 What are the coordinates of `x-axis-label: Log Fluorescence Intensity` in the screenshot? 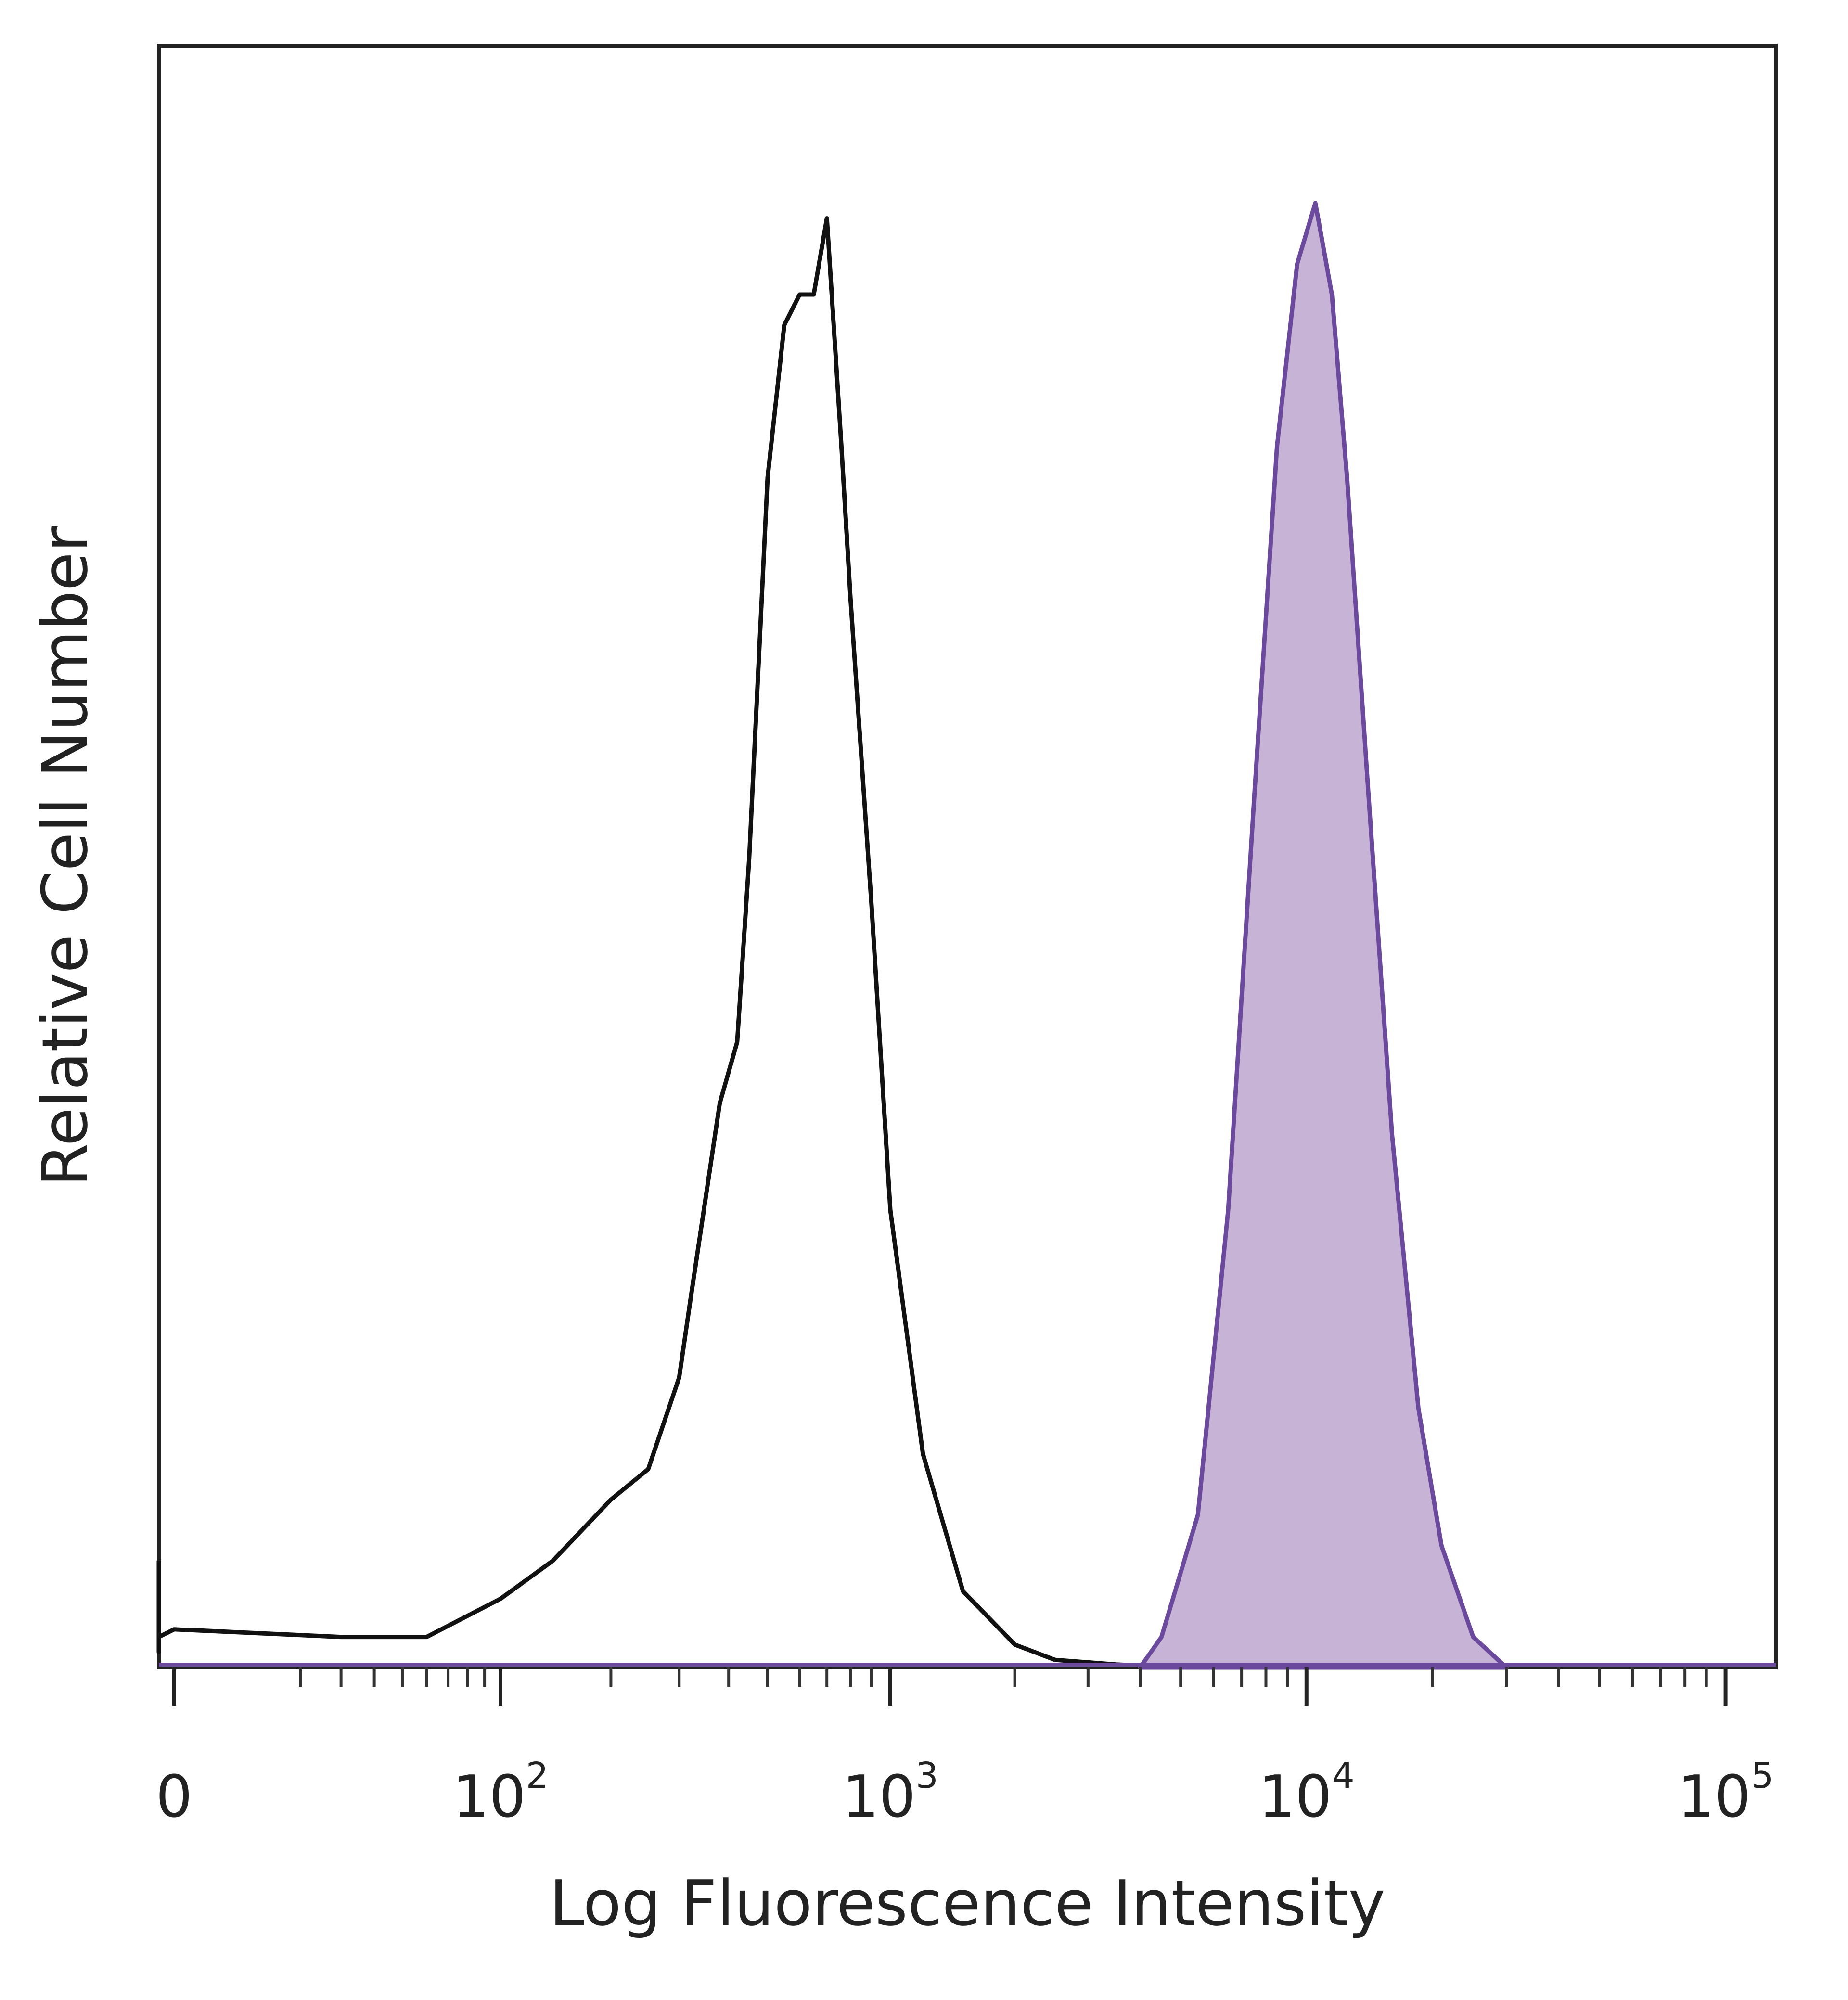 It's located at (967, 1903).